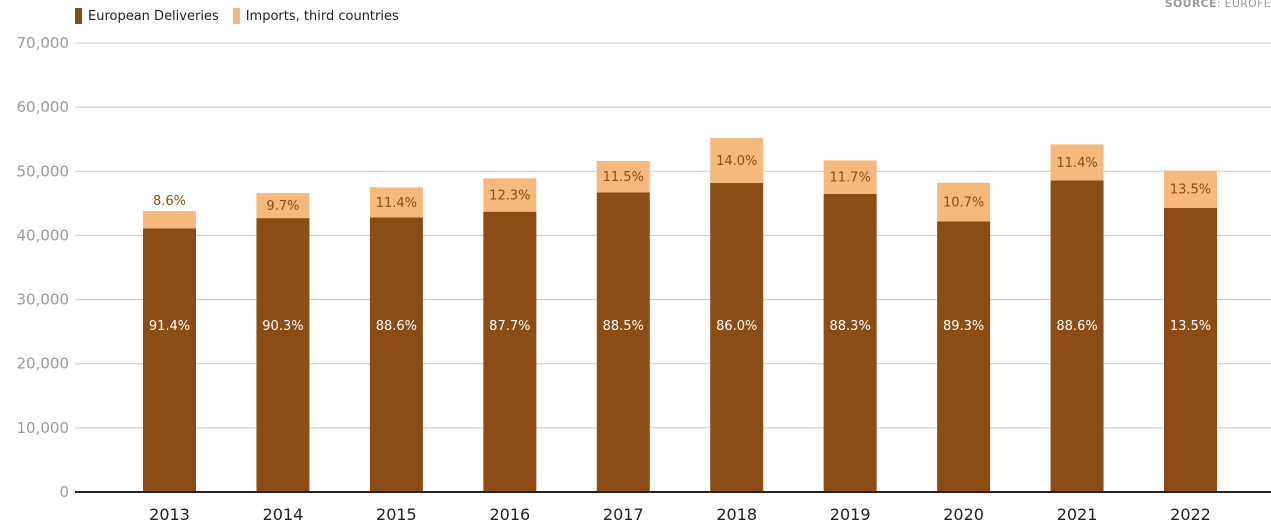  Describe the element at coordinates (64, 492) in the screenshot. I see `y-tick-label: 0` at that location.